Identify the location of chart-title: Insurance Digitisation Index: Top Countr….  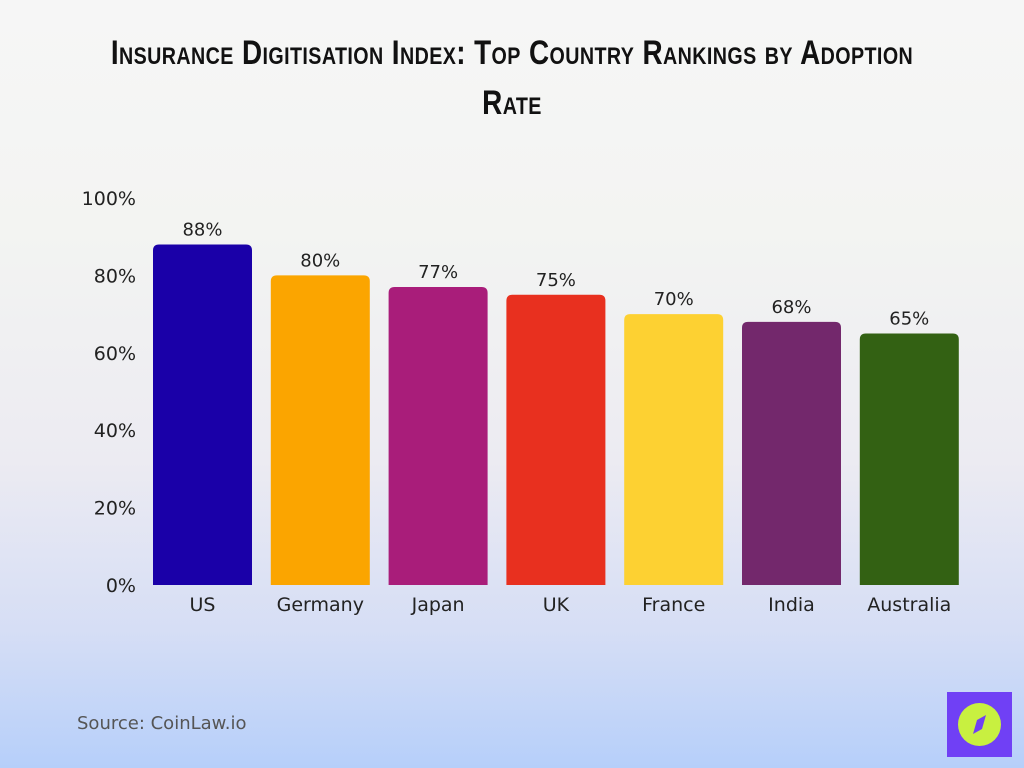
(512, 78).